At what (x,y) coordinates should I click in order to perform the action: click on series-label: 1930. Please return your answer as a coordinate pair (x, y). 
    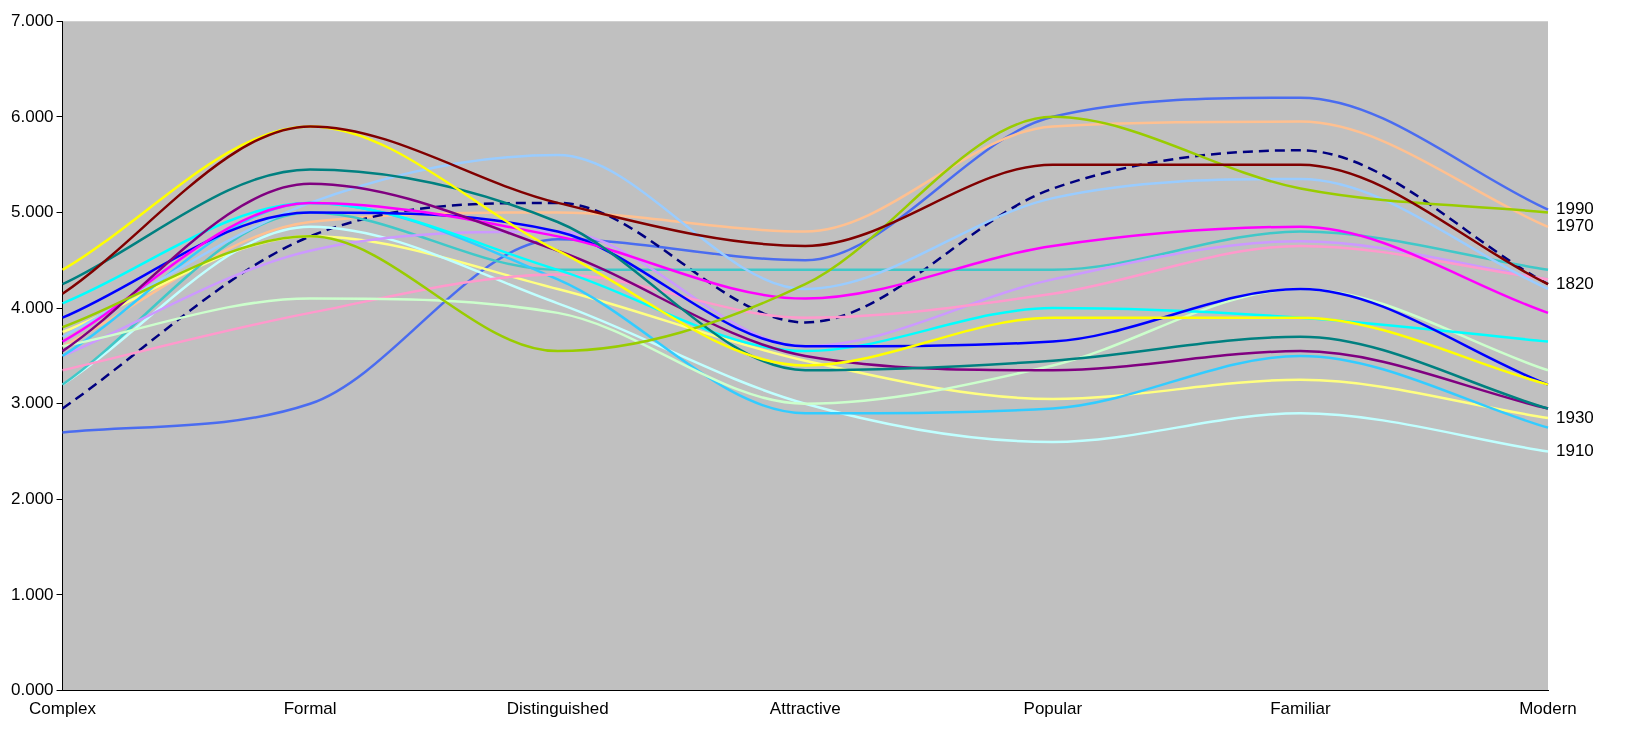
    Looking at the image, I should click on (1575, 417).